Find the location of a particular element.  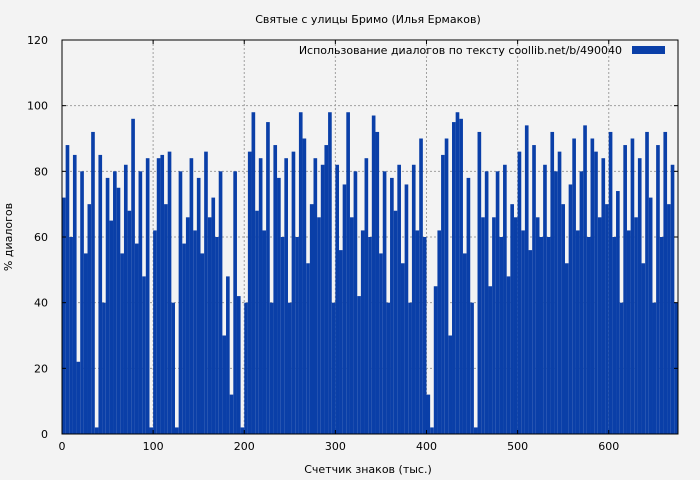

x-tick-label: 600 is located at coordinates (608, 446).